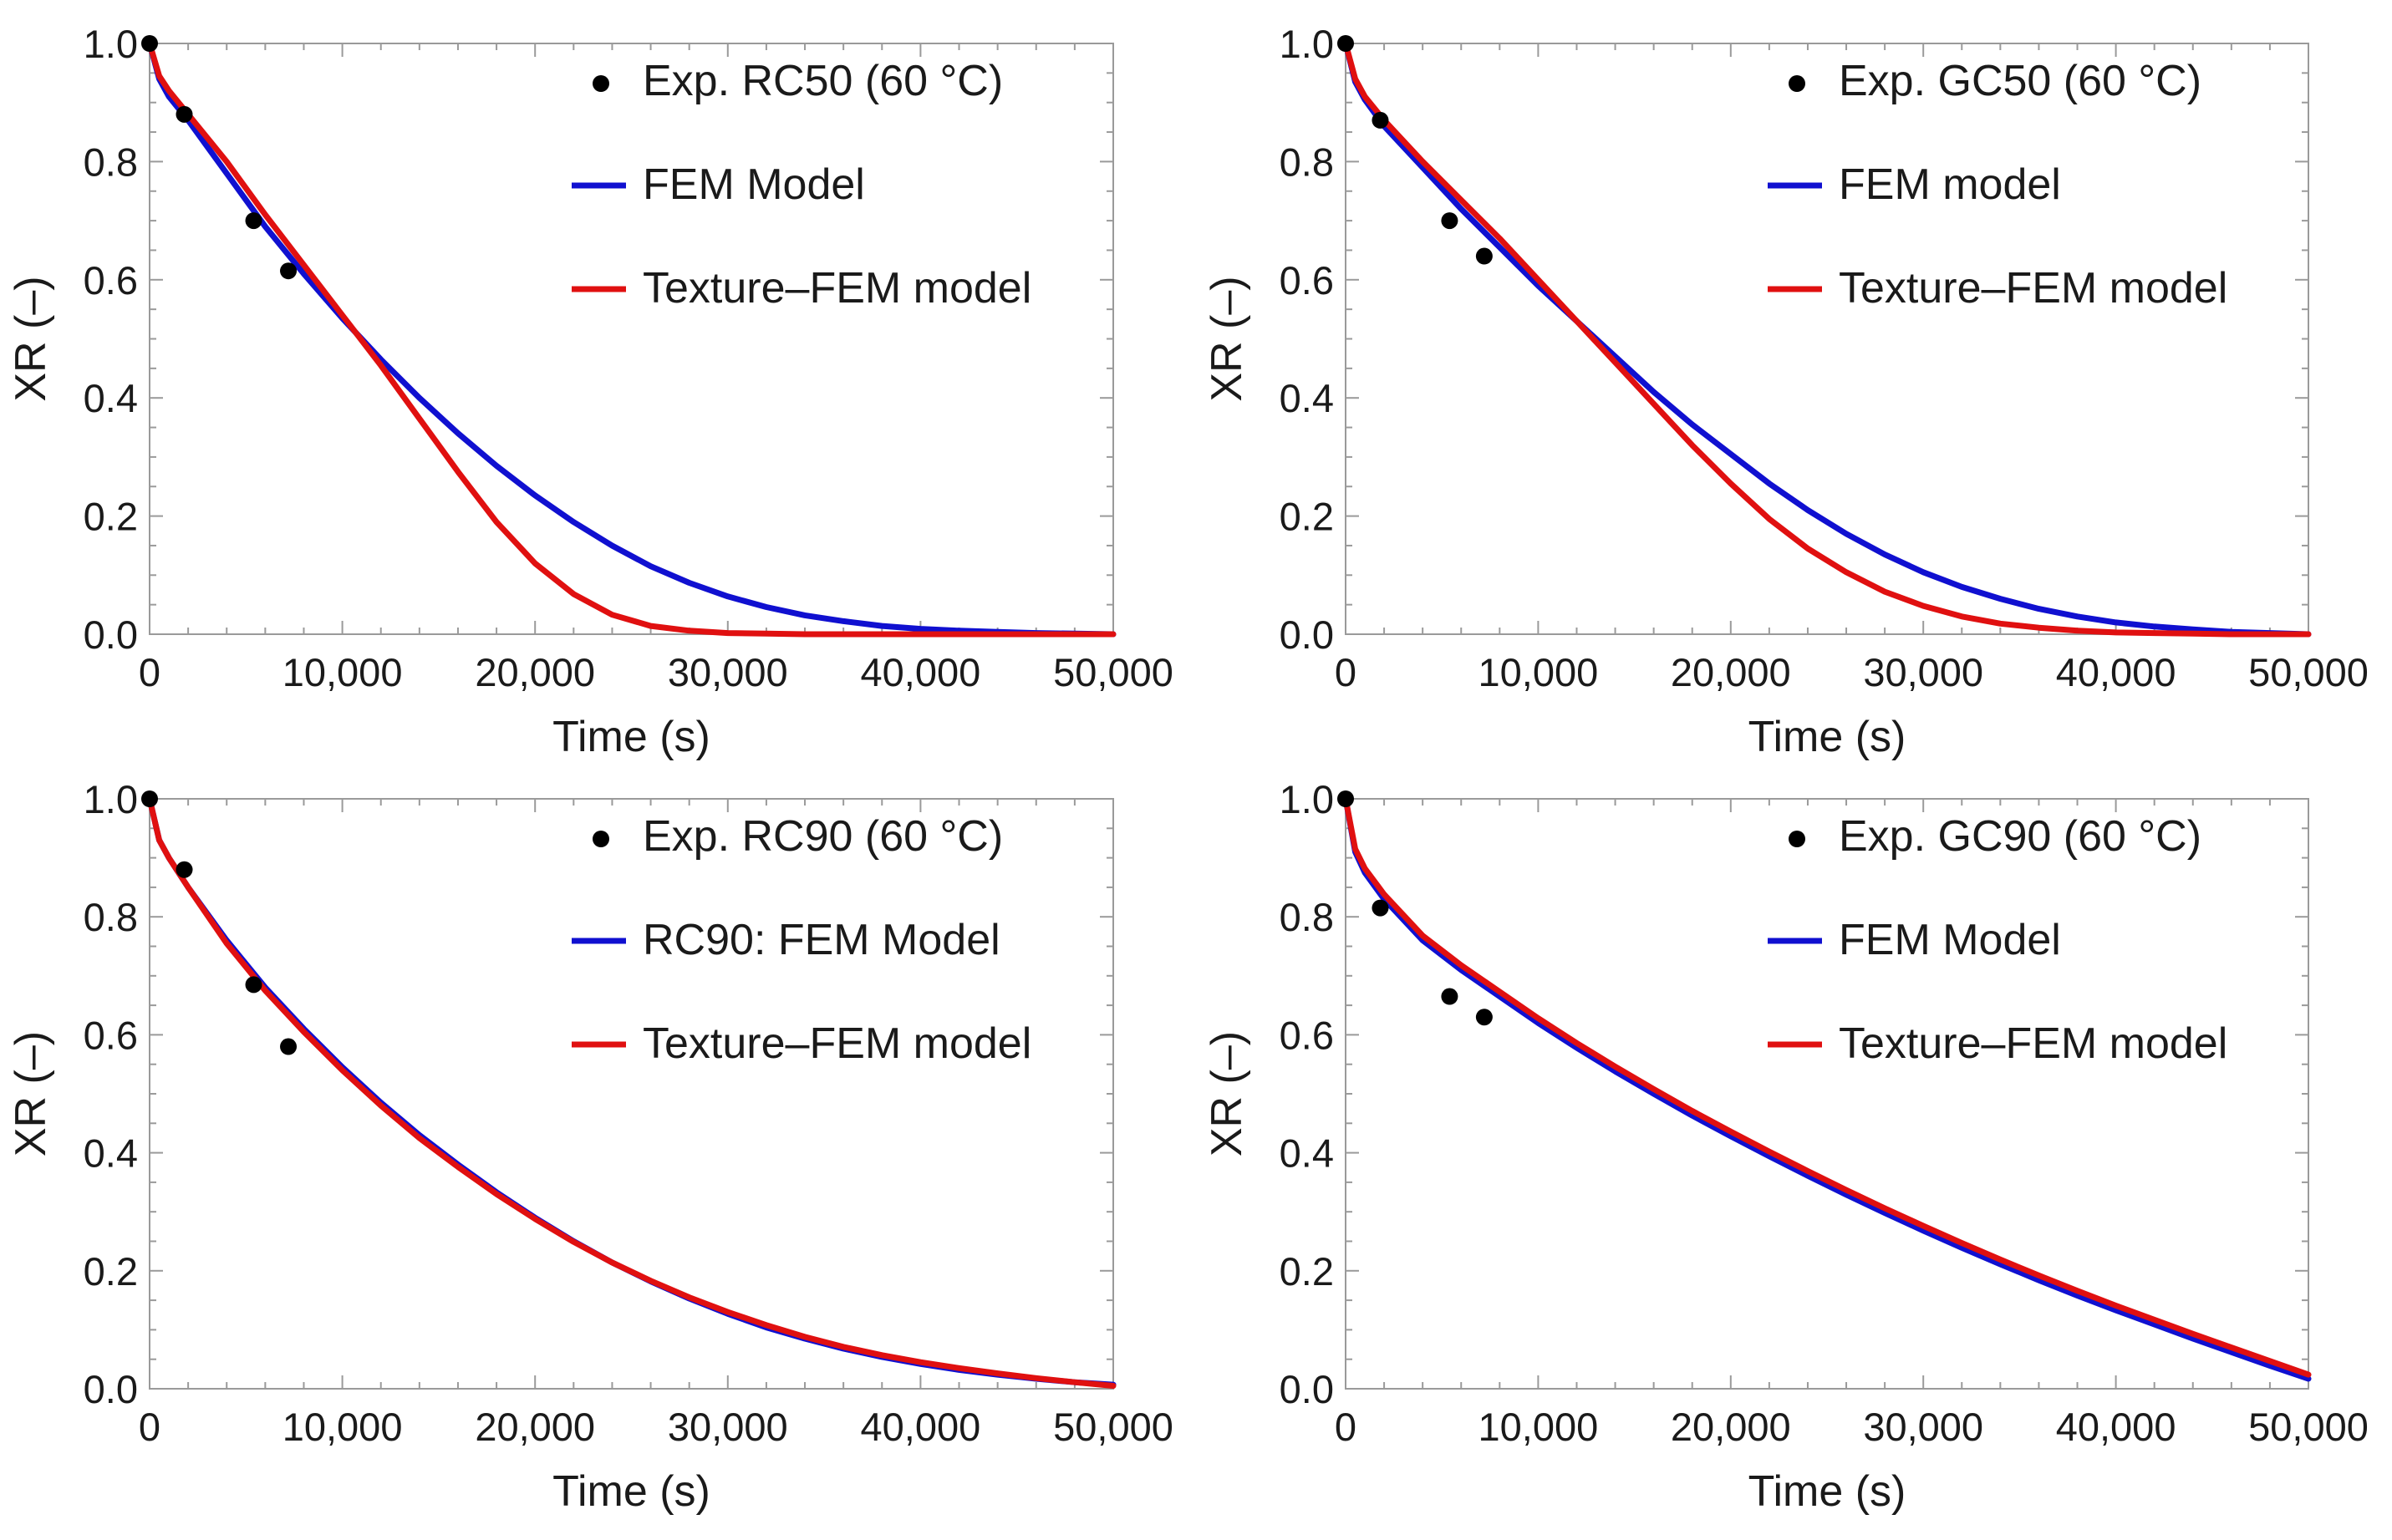 This screenshot has height=1540, width=2392. I want to click on legend-label-fem: FEM model, so click(1950, 184).